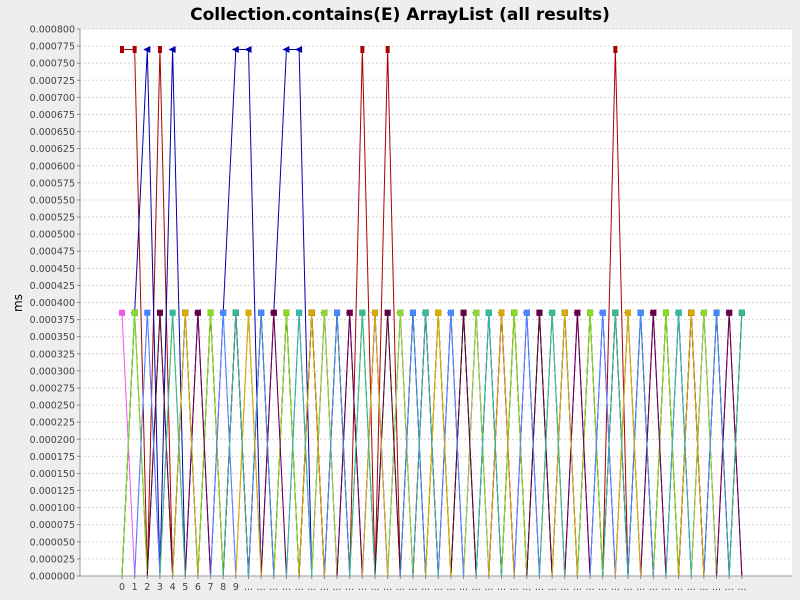  I want to click on x-tick-label: 4, so click(173, 587).